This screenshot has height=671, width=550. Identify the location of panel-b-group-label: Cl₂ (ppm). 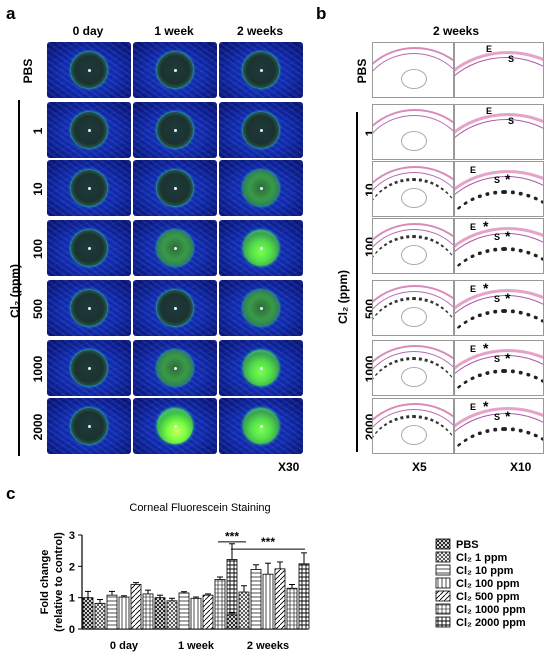
(343, 297).